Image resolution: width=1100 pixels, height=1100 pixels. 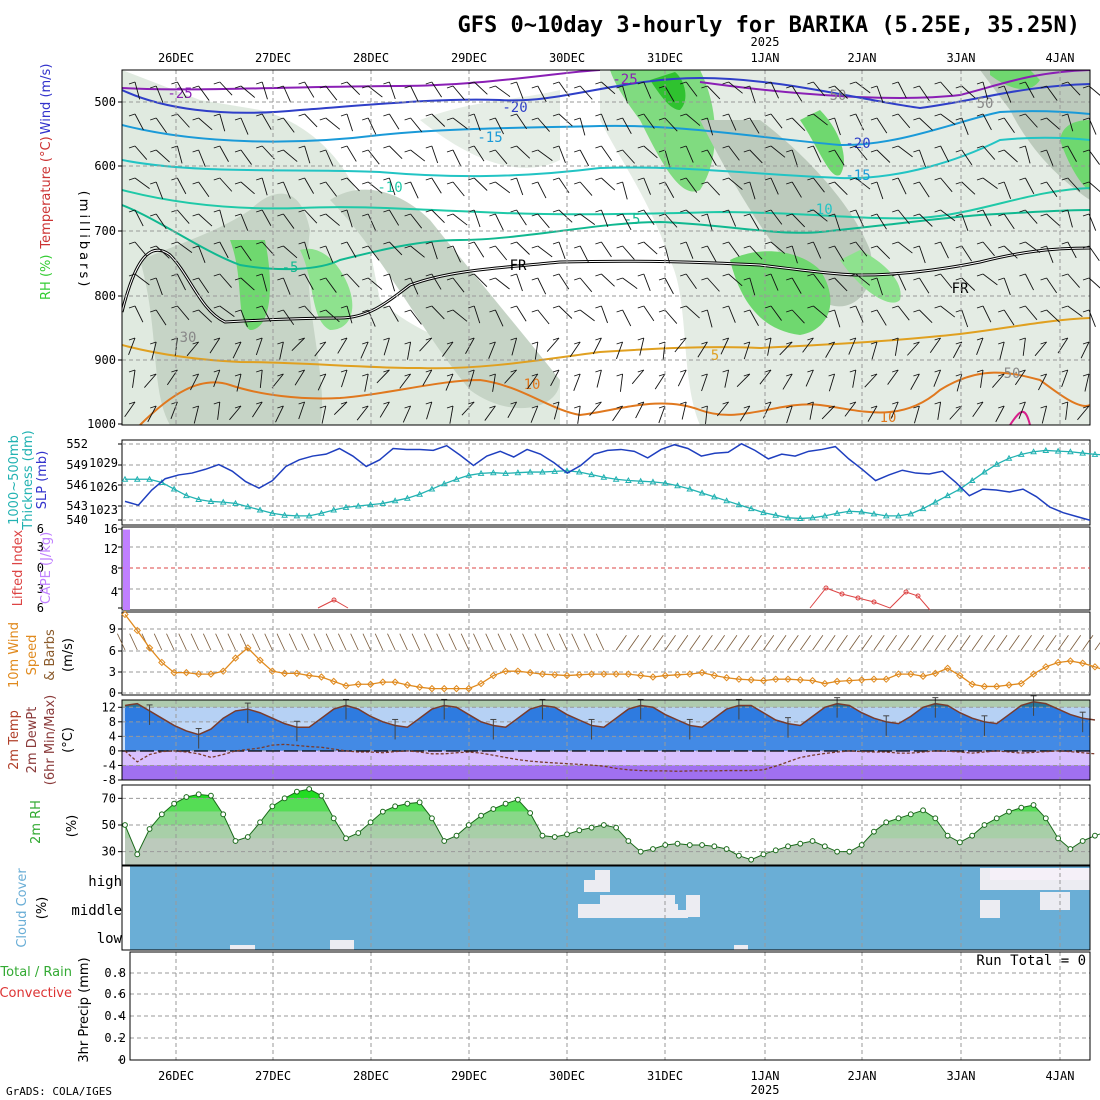 I want to click on top-day-label: 1JAN, so click(x=765, y=58).